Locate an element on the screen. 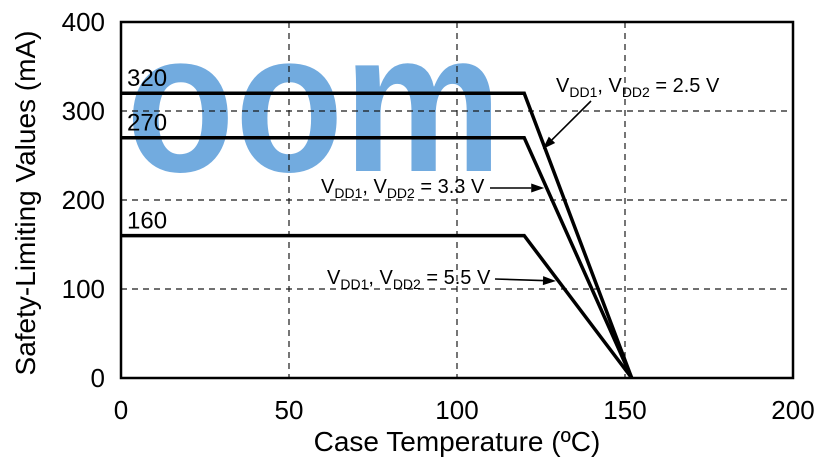 The image size is (817, 461). x-tick-label: 200 is located at coordinates (792, 410).